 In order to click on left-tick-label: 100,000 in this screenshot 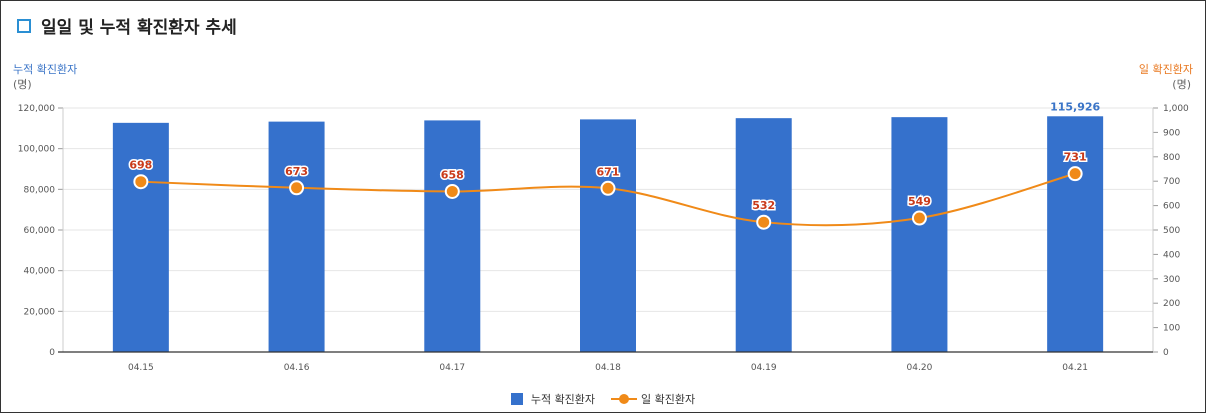, I will do `click(36, 150)`.